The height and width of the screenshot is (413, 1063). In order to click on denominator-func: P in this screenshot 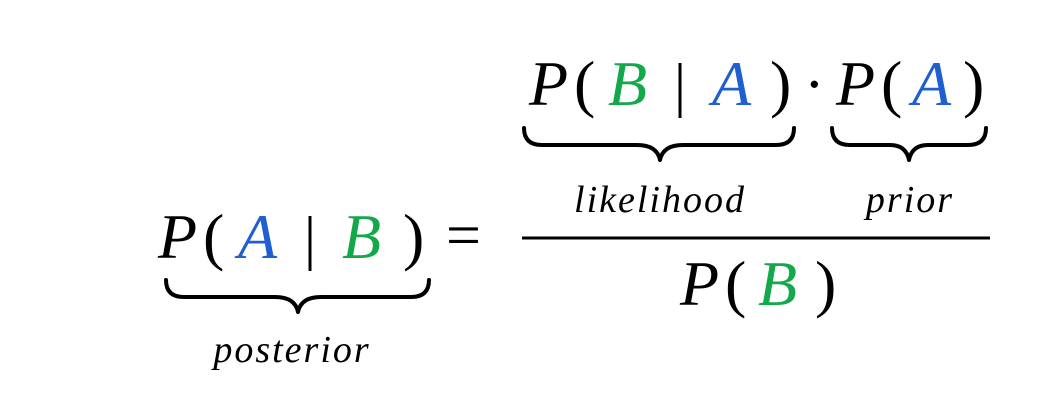, I will do `click(699, 283)`.